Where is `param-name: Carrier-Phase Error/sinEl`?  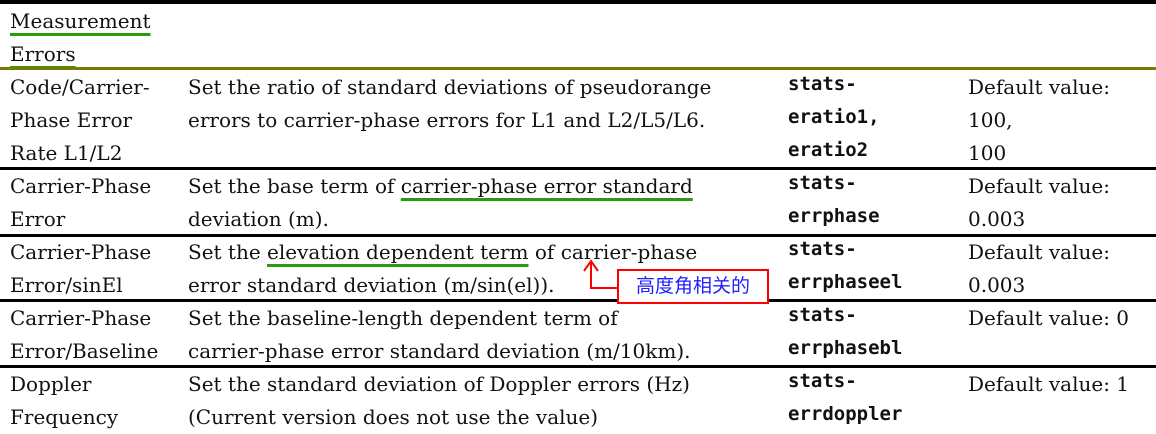
param-name: Carrier-Phase Error/sinEl is located at coordinates (81, 268).